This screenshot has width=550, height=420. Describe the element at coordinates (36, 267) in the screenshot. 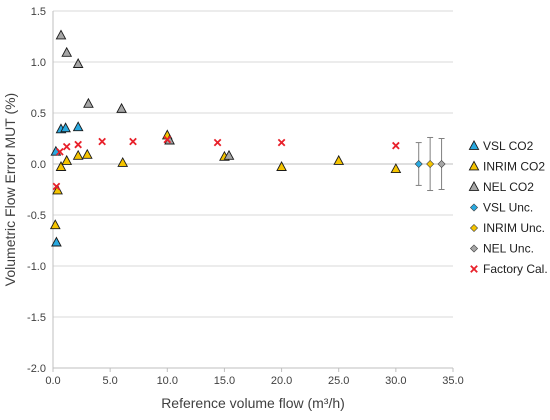

I see `y-tick-label: -1.0` at that location.